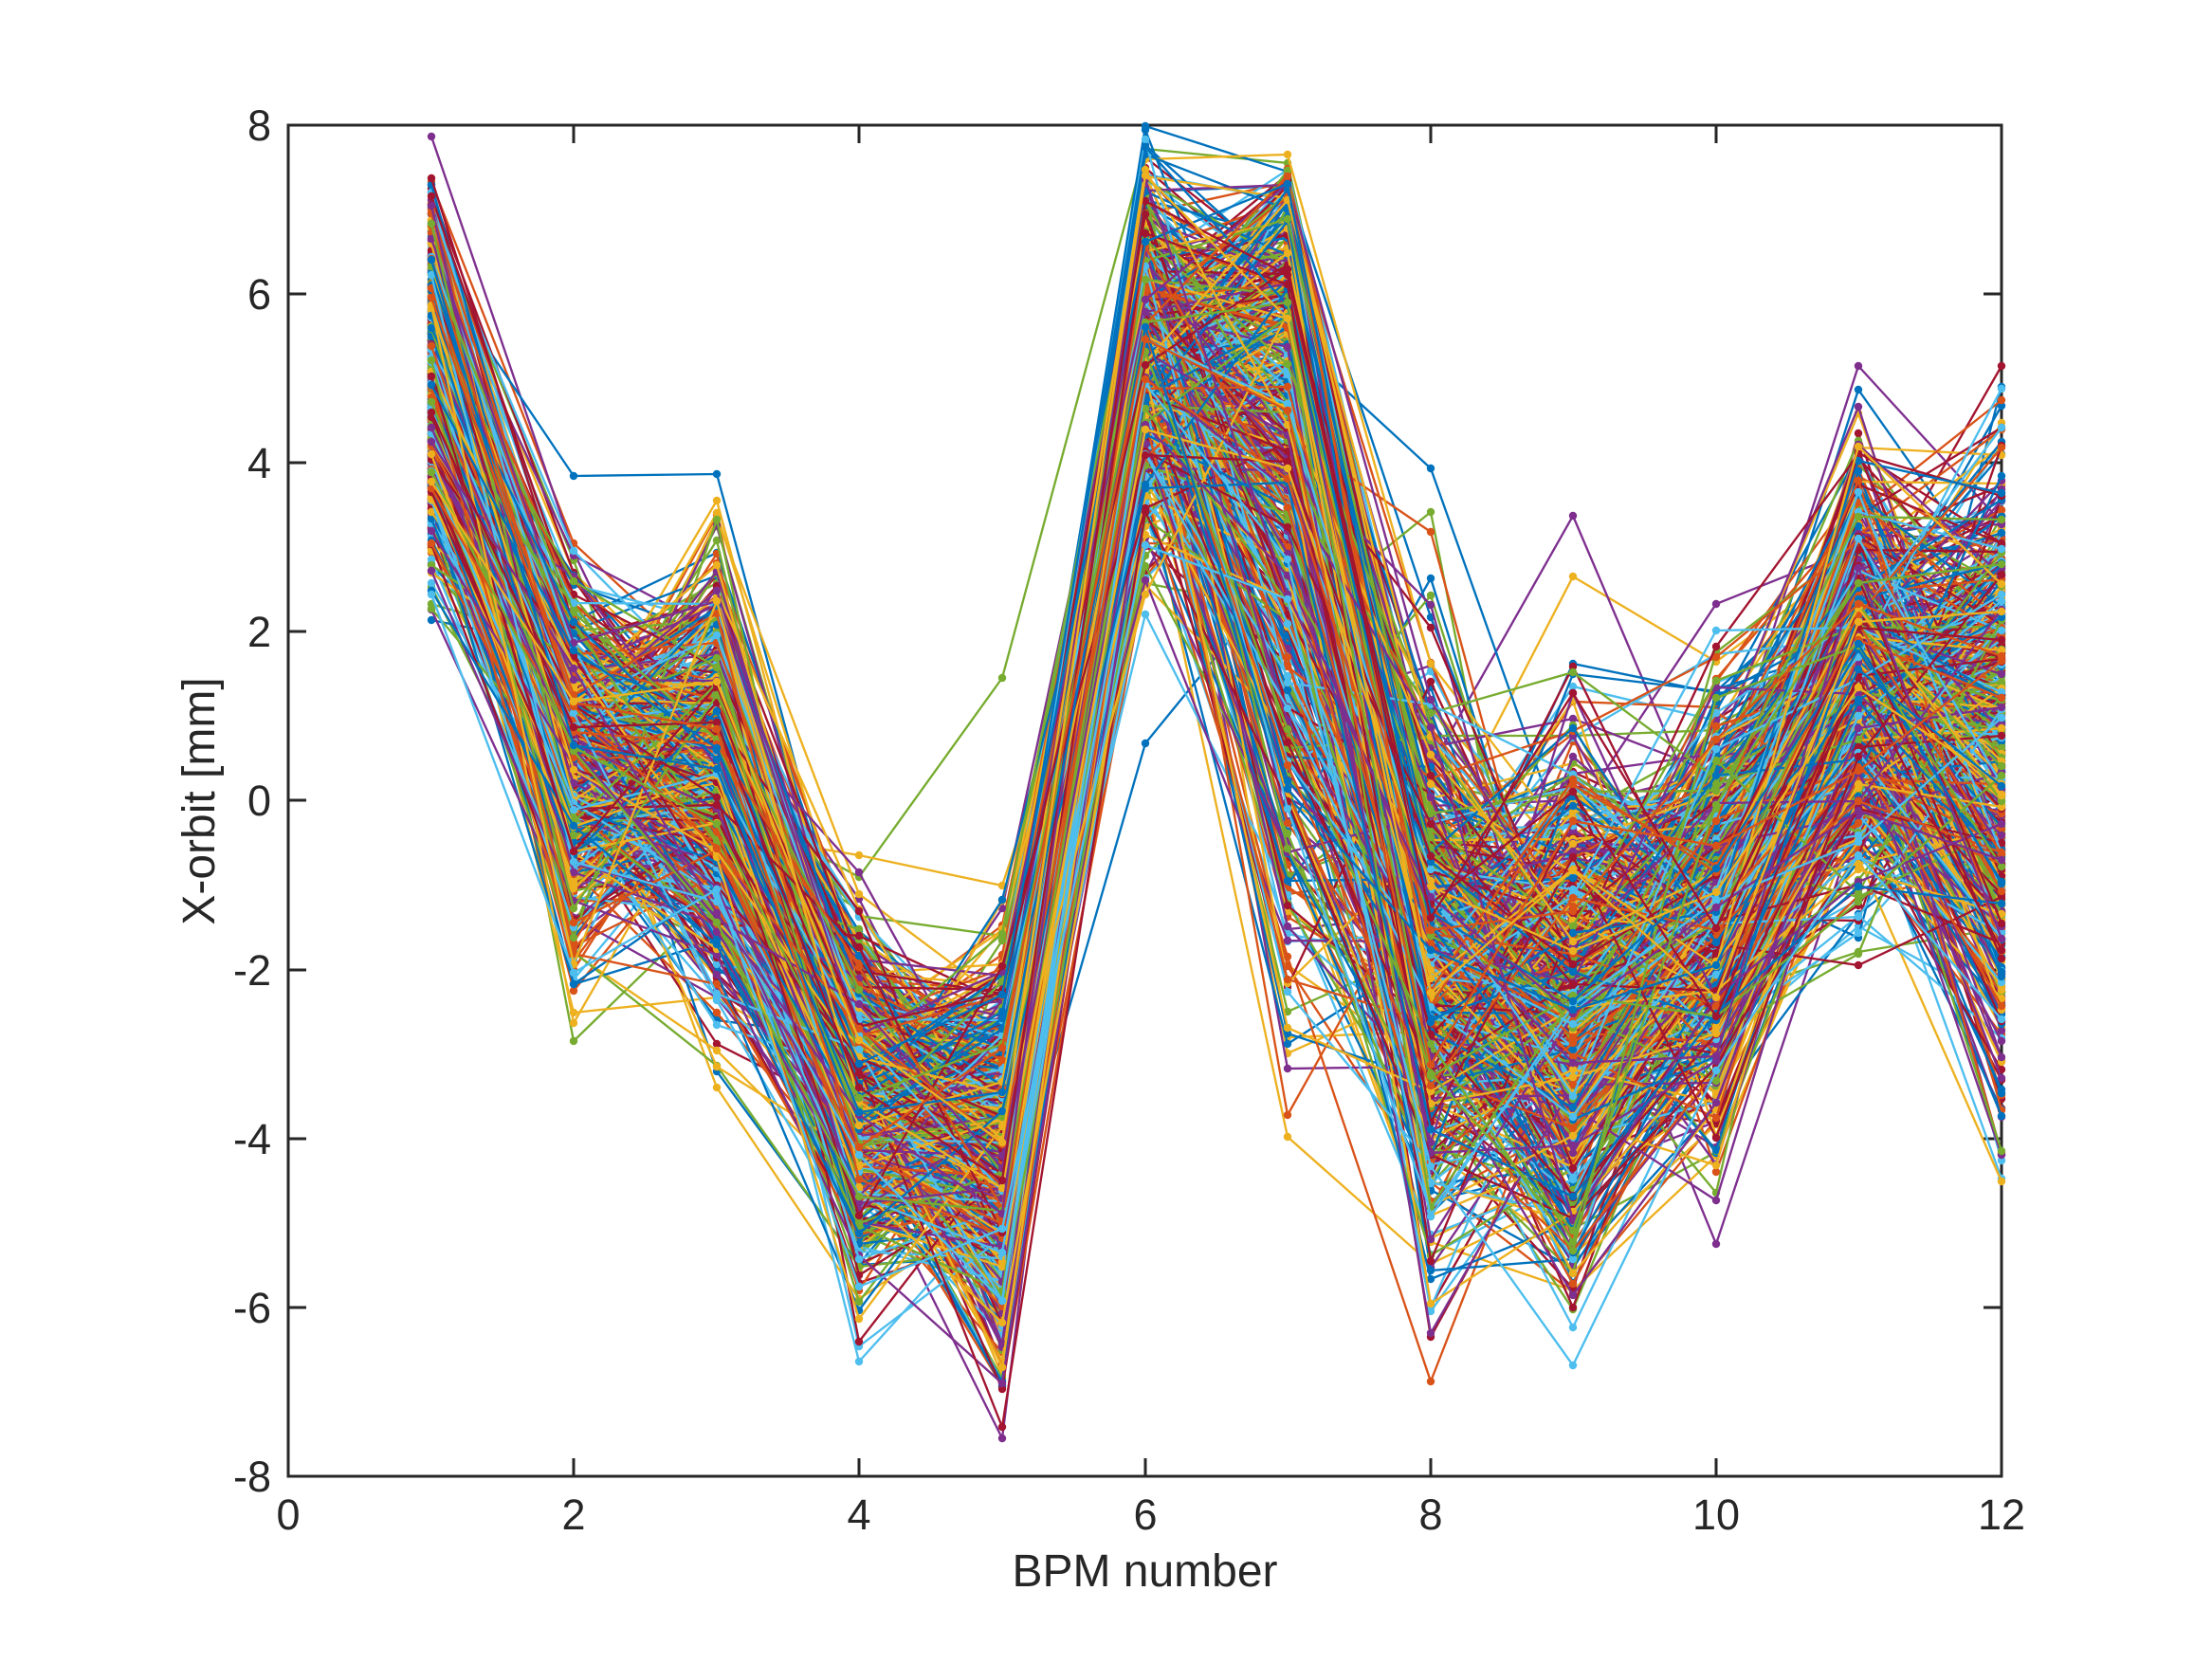  I want to click on svg-text: BPM number, so click(1144, 1571).